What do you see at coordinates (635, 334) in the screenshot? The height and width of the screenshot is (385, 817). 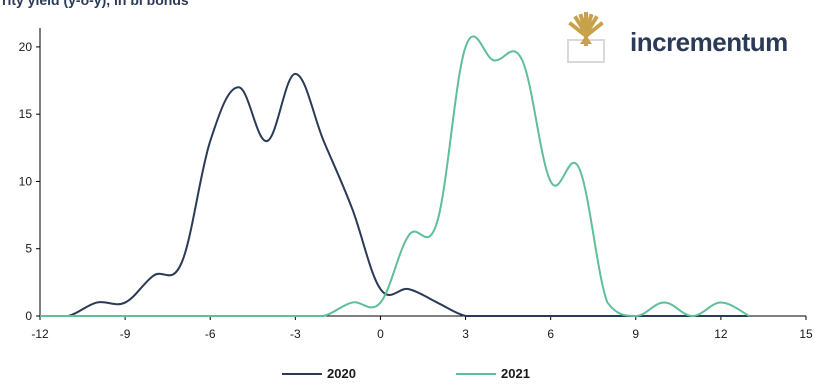 I see `x-tick-label: 9` at bounding box center [635, 334].